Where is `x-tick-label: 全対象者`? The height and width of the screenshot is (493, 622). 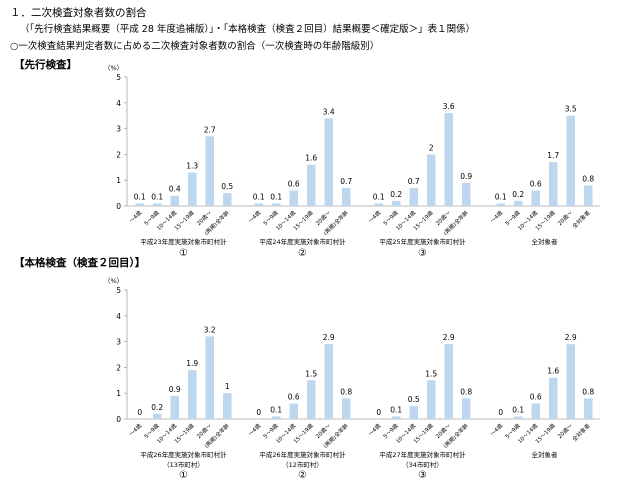
x-tick-label: 全対象者 is located at coordinates (581, 432).